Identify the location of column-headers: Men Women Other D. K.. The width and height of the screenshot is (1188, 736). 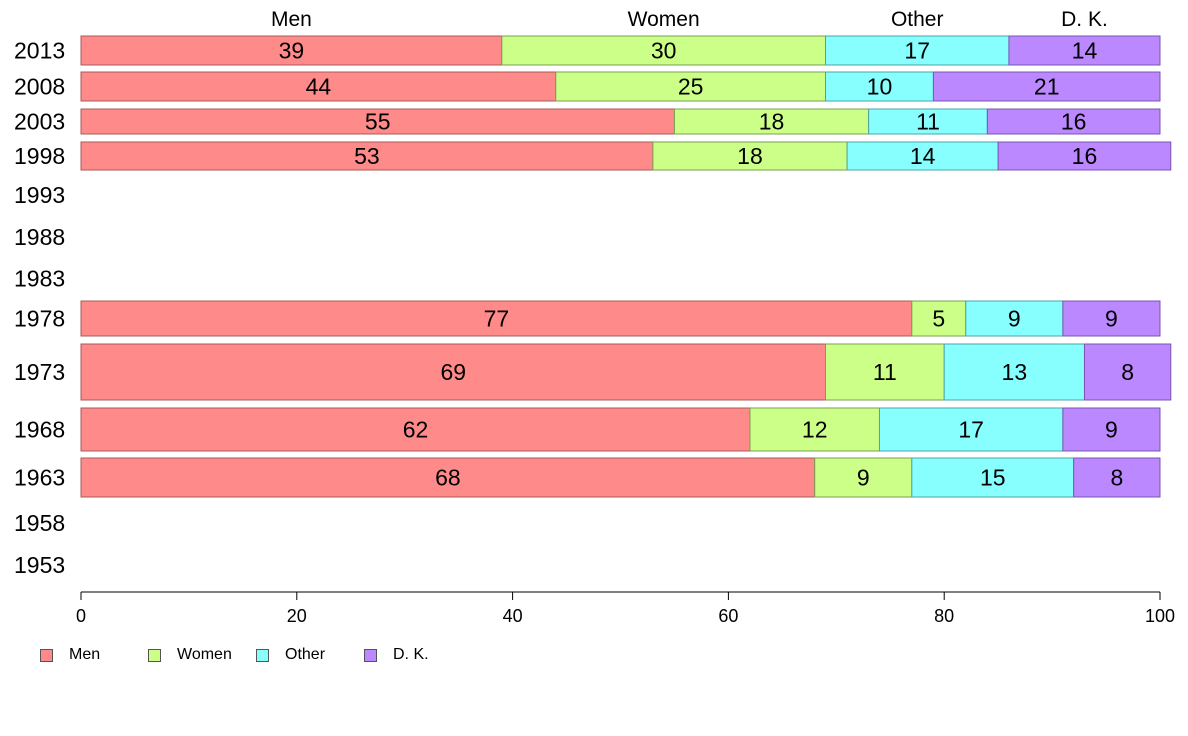
(689, 19).